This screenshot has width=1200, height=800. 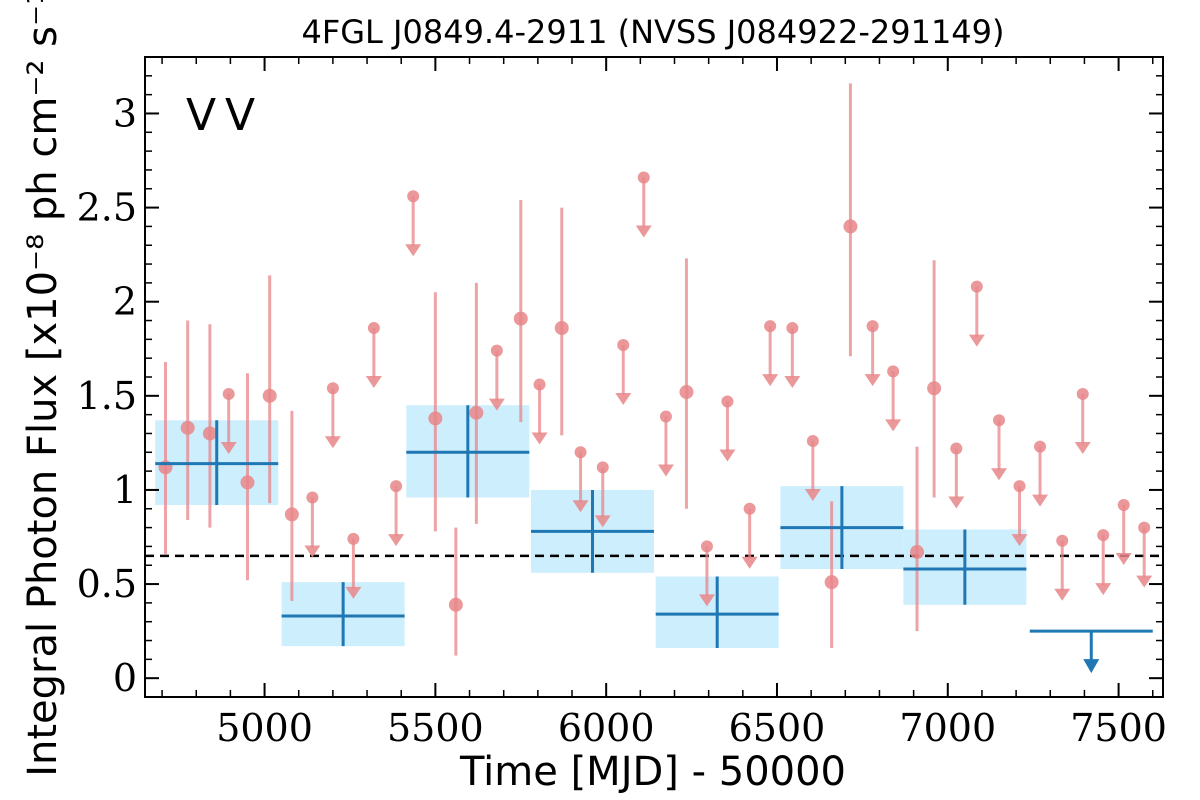 I want to click on chart-title: 4FGL J0849.4-2911 (NVSS J084922-291149), so click(x=652, y=32).